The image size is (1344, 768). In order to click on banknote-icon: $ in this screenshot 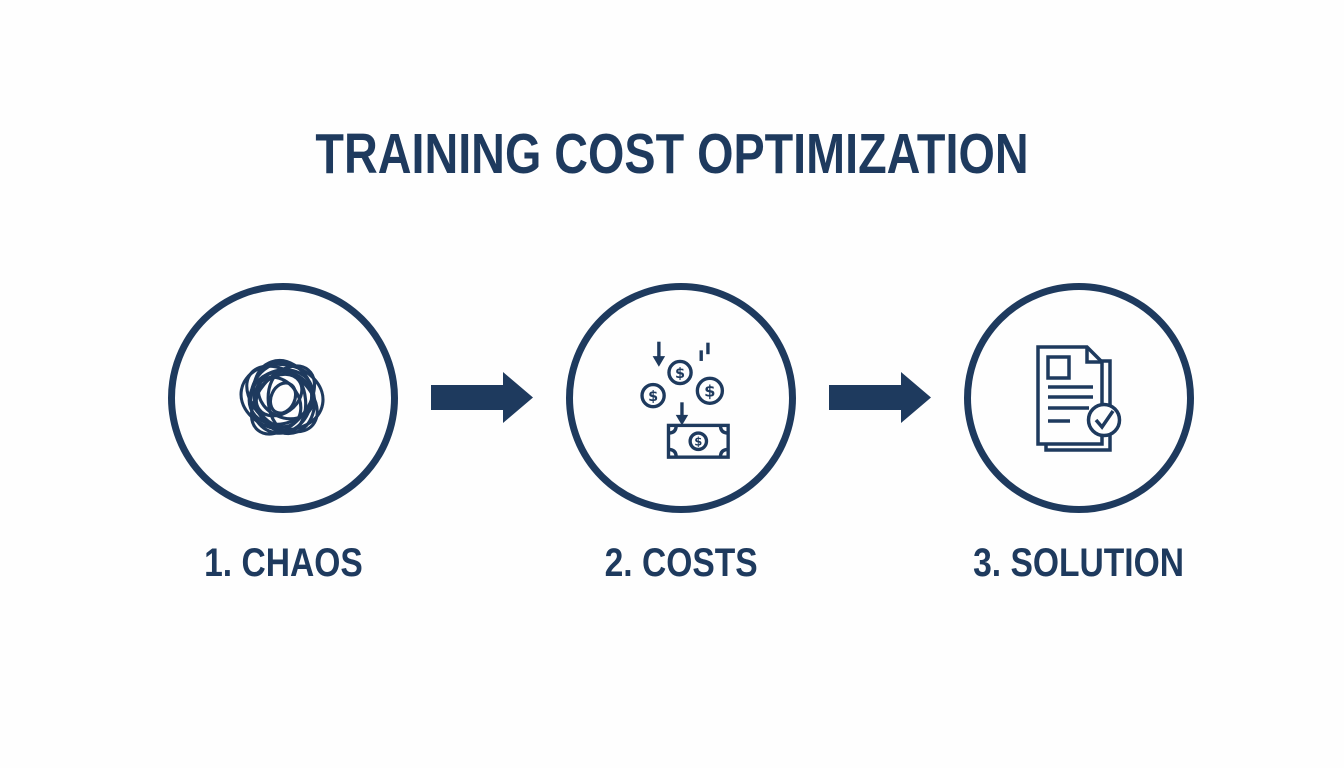, I will do `click(698, 441)`.